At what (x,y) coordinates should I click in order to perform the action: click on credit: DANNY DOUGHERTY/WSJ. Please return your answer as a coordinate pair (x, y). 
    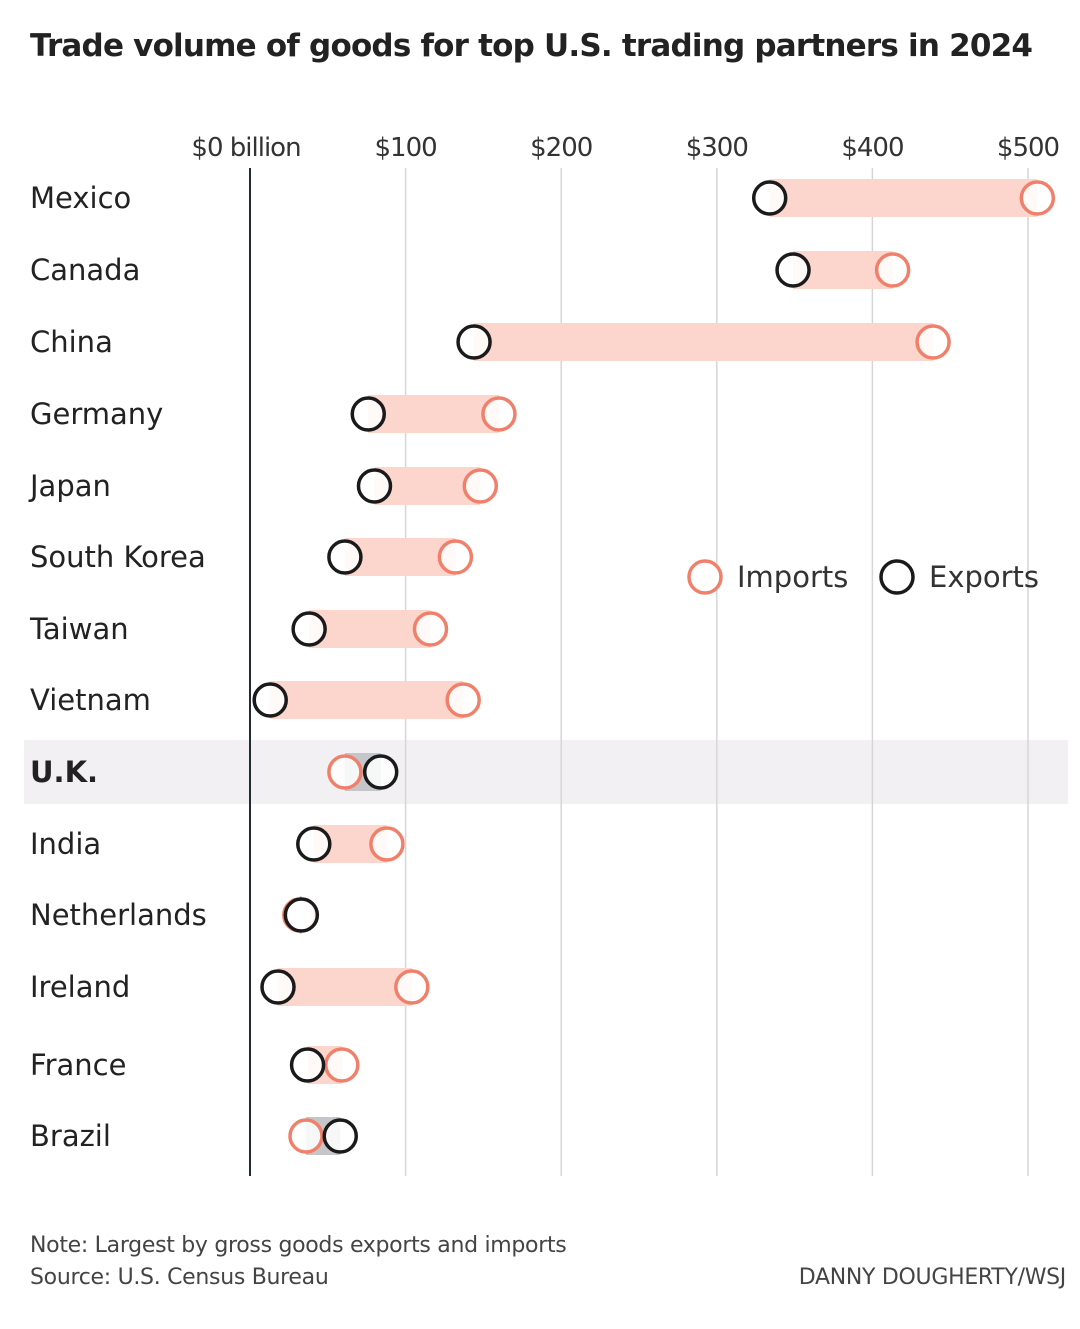
    Looking at the image, I should click on (932, 1277).